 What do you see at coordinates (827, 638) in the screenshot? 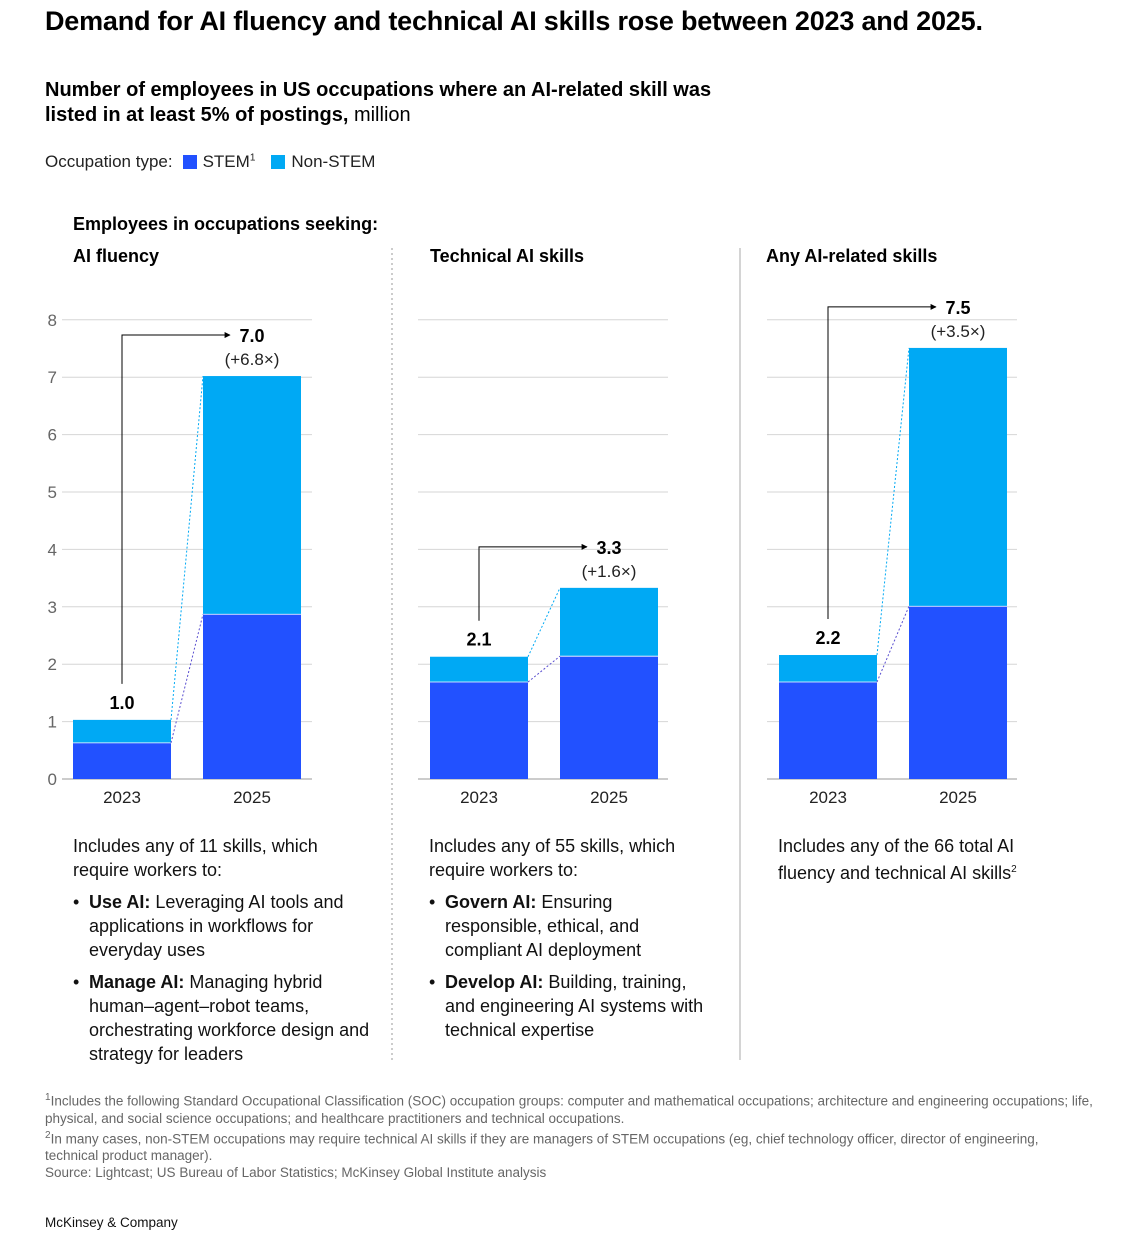
I see `total-label-2023: 2.2` at bounding box center [827, 638].